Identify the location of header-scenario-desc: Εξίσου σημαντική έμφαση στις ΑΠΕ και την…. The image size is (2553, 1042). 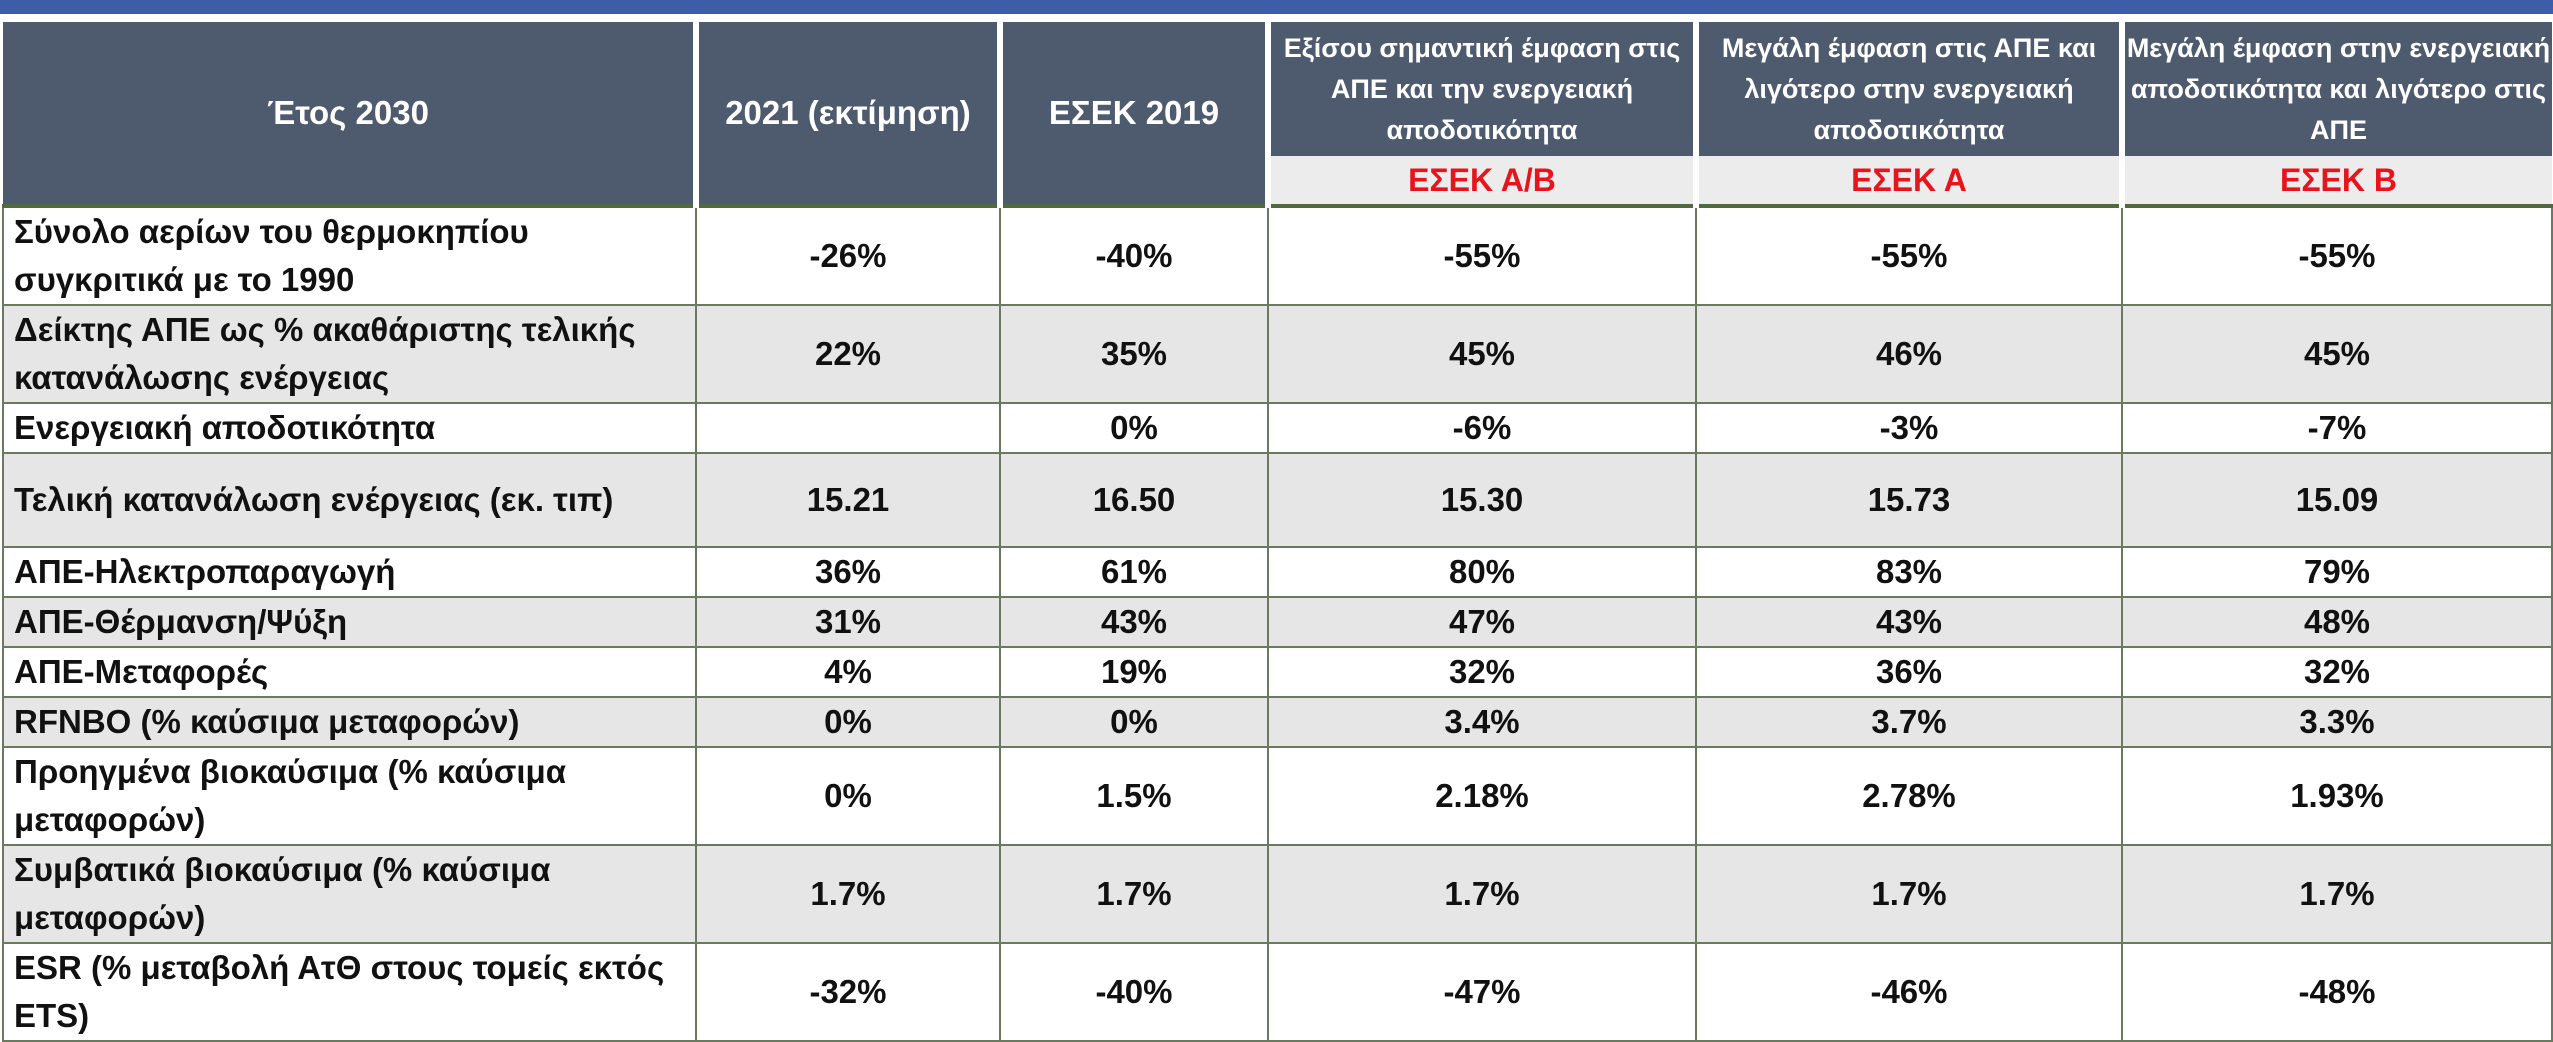
(1482, 89).